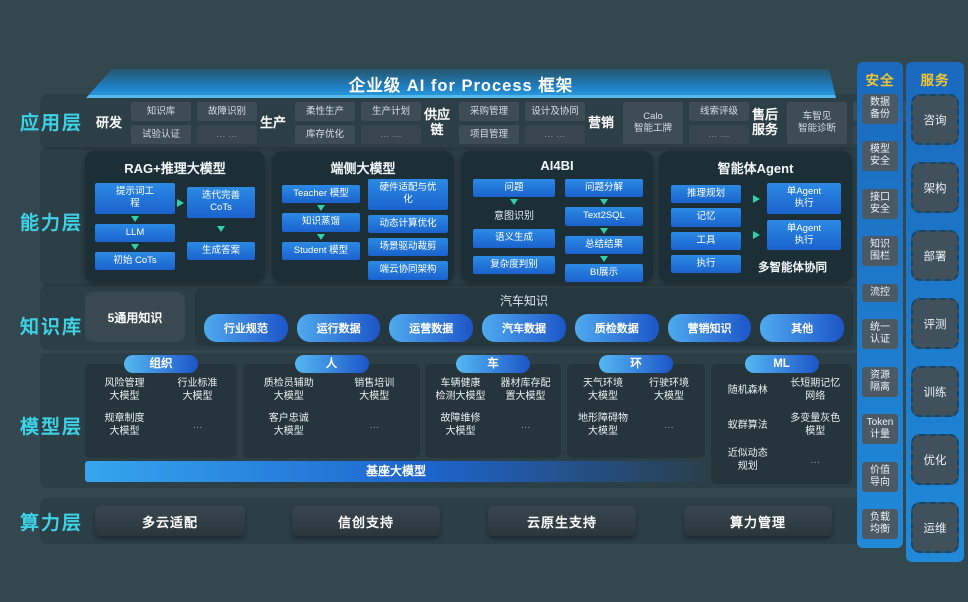  I want to click on app-group-label: 营销, so click(600, 122).